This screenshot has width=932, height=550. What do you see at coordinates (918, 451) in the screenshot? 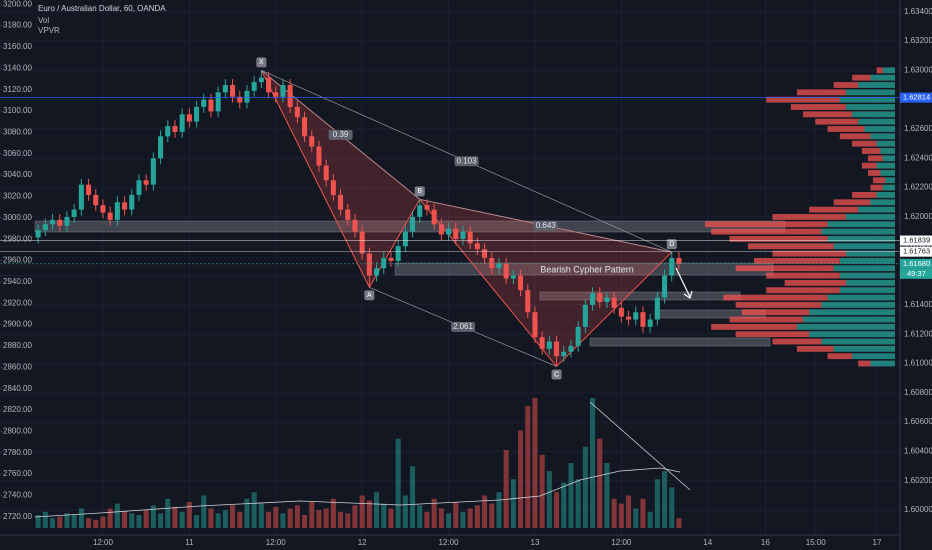
I see `y-tick-label: 1.60400` at bounding box center [918, 451].